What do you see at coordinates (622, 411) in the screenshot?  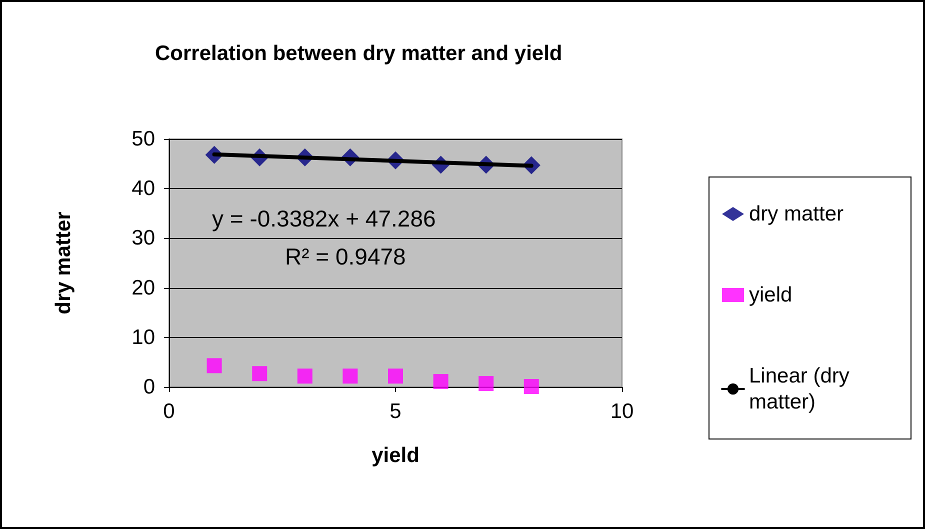 I see `x-tick-label: 10` at bounding box center [622, 411].